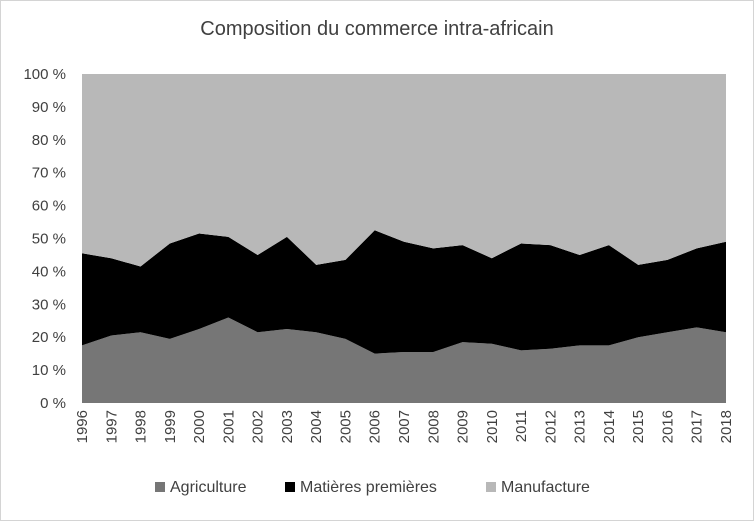 The width and height of the screenshot is (754, 521). Describe the element at coordinates (82, 426) in the screenshot. I see `x-tick-label: 1996` at that location.